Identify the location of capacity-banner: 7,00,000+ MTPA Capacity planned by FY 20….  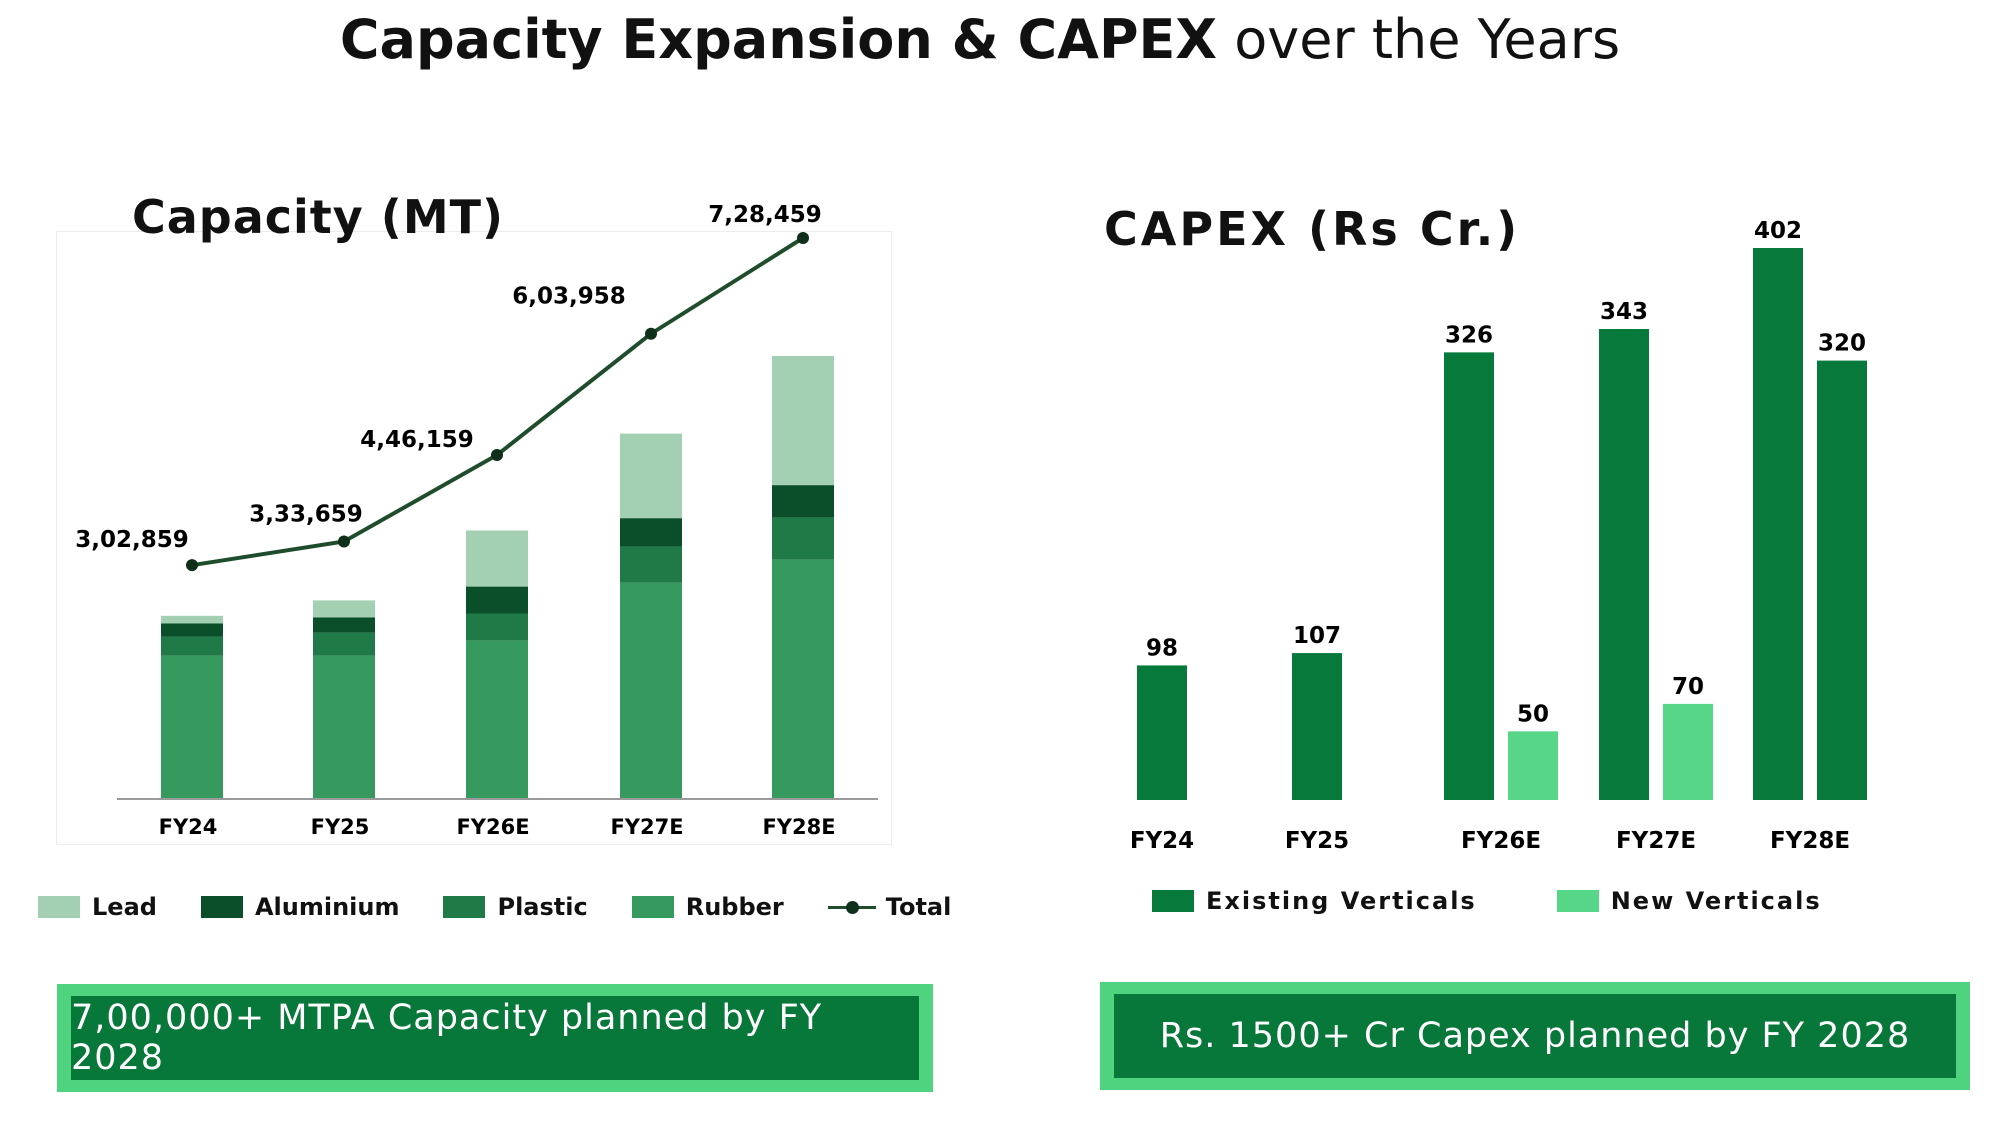
(495, 1038).